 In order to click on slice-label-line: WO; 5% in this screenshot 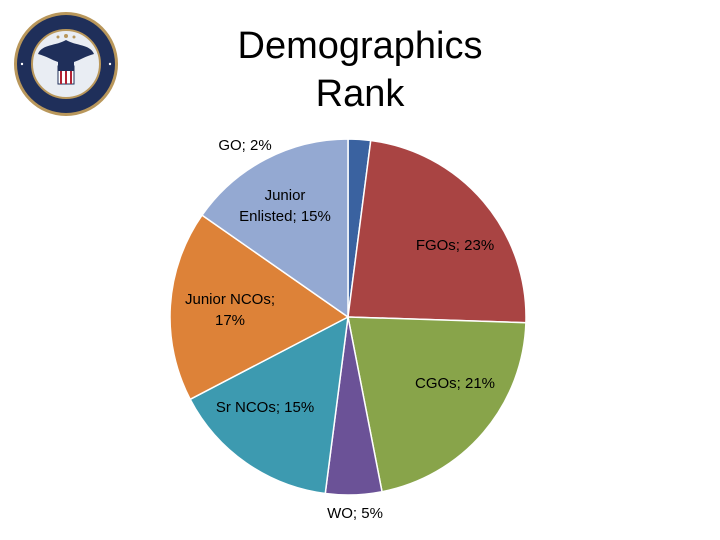, I will do `click(355, 513)`.